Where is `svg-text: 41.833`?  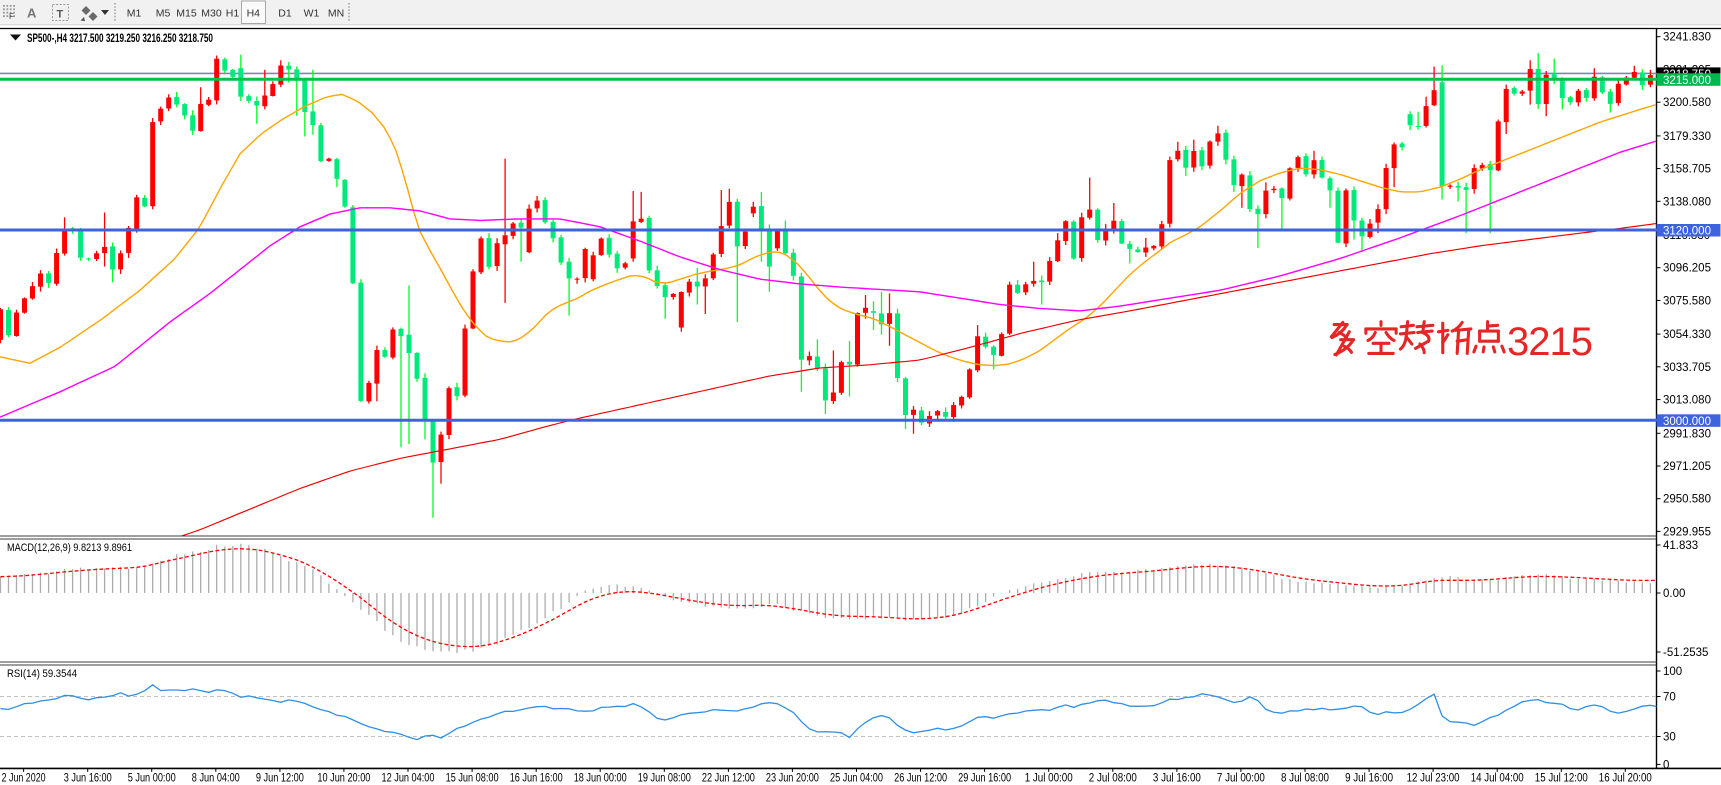 svg-text: 41.833 is located at coordinates (1680, 546).